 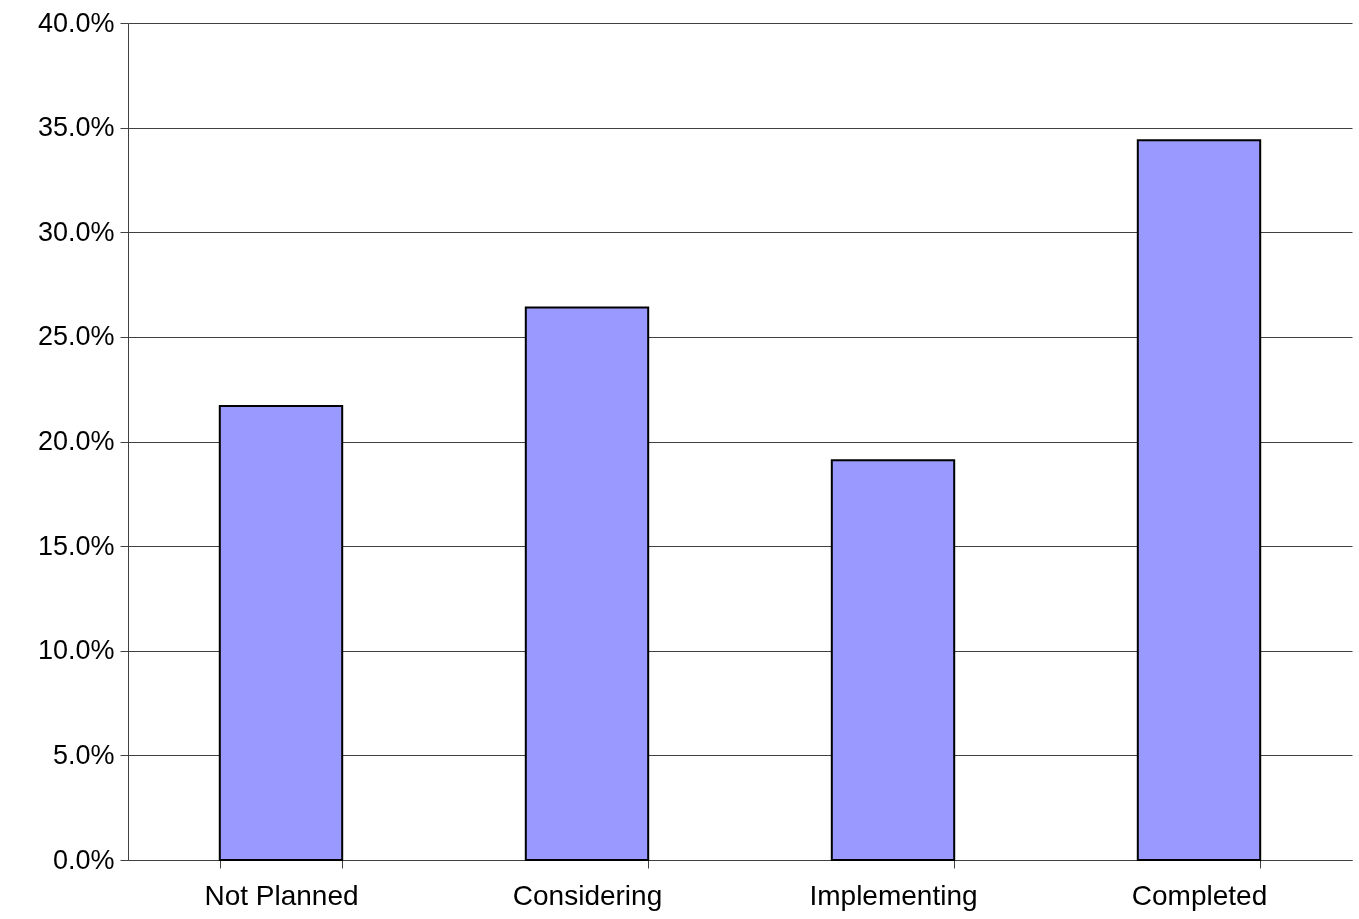 I want to click on x-tick-label: Implementing, so click(x=893, y=895).